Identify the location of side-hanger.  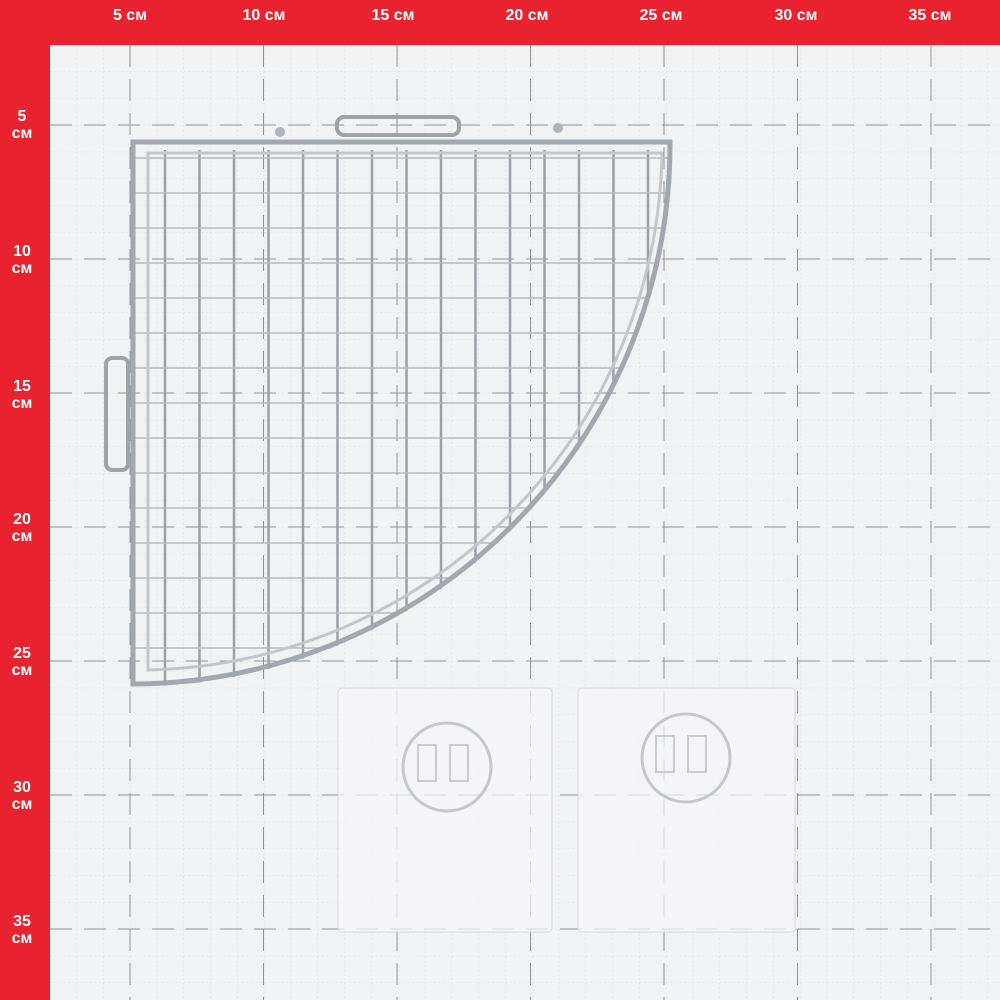
(117, 414).